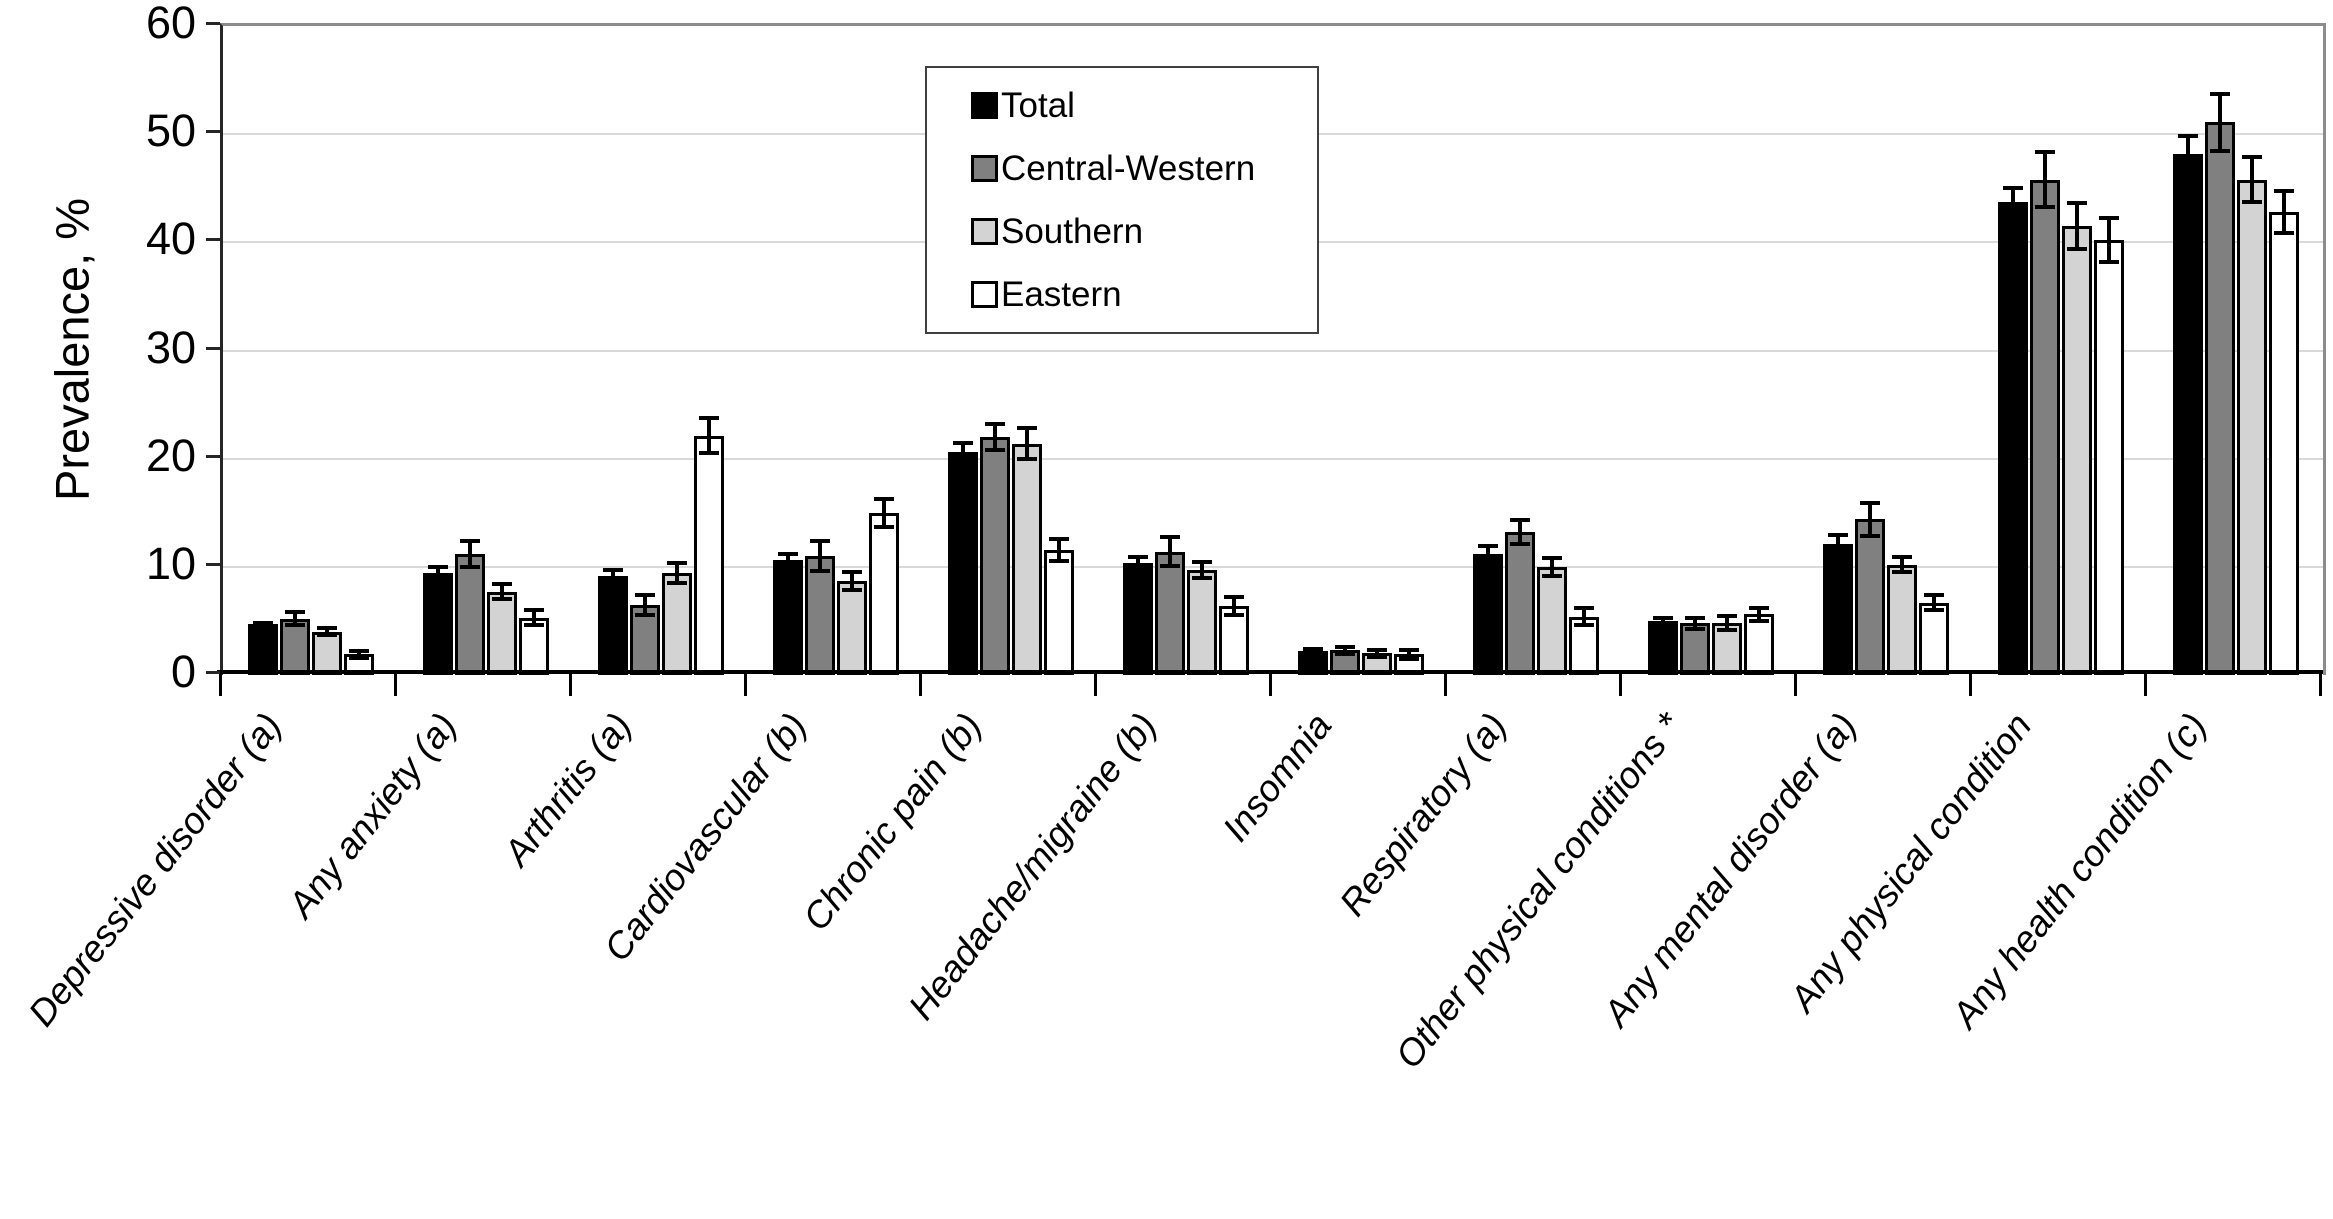  I want to click on legend-item-central-western: Central-Western, so click(1144, 169).